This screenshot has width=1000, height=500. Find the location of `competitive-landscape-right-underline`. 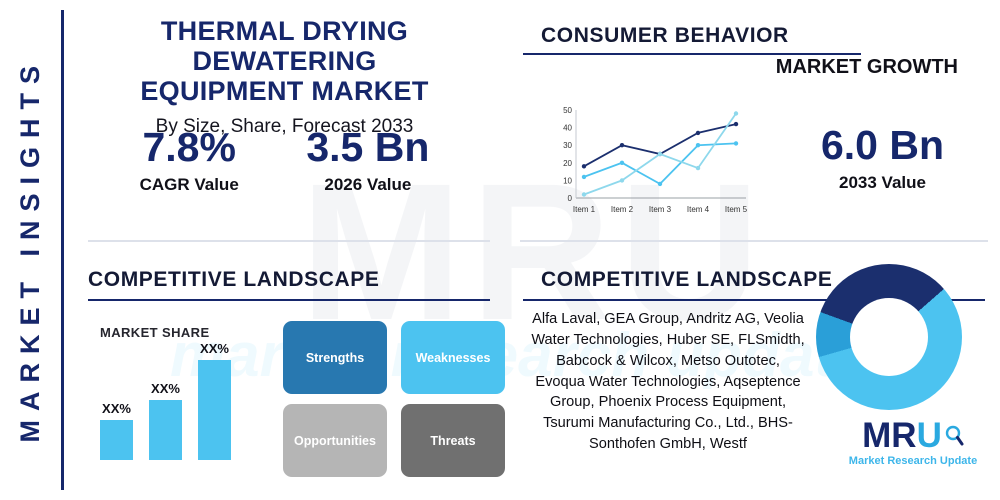

competitive-landscape-right-underline is located at coordinates (754, 300).